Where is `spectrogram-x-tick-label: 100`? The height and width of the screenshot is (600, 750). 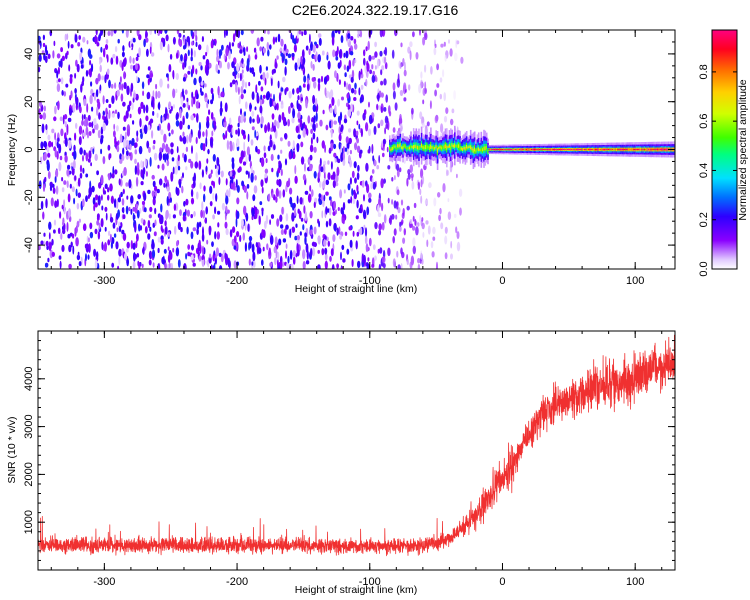 spectrogram-x-tick-label: 100 is located at coordinates (635, 281).